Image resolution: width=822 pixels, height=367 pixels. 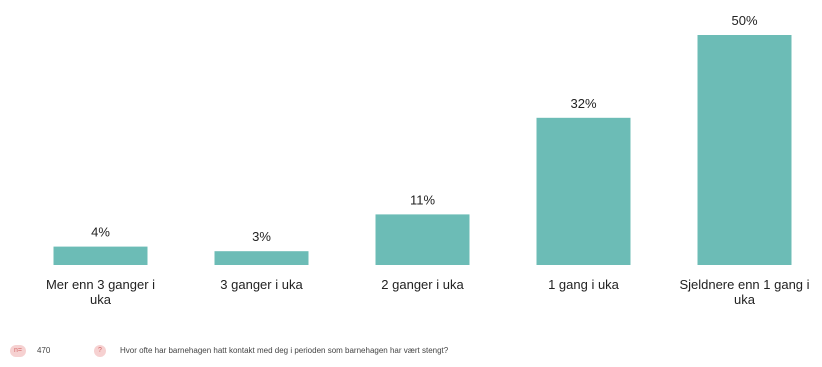 What do you see at coordinates (744, 20) in the screenshot?
I see `data-label-4: 50%` at bounding box center [744, 20].